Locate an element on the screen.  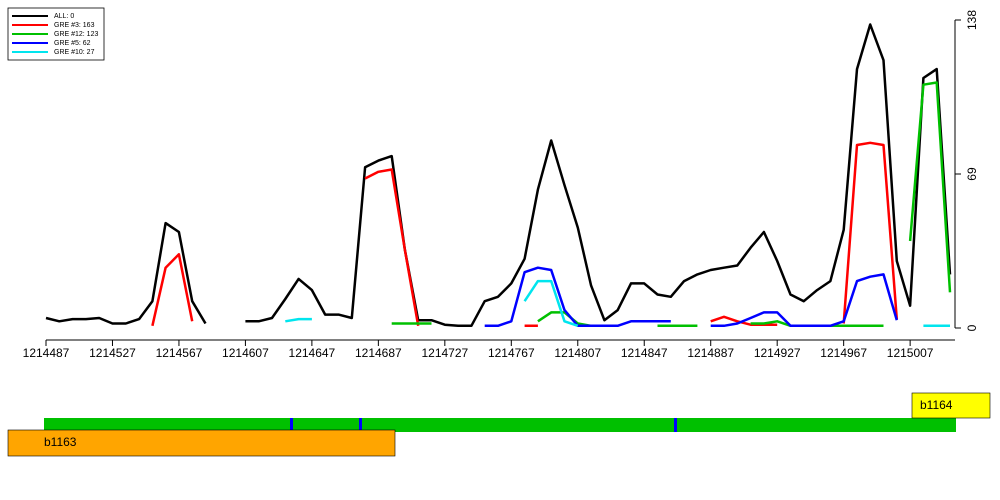
gene-box is located at coordinates (951, 405).